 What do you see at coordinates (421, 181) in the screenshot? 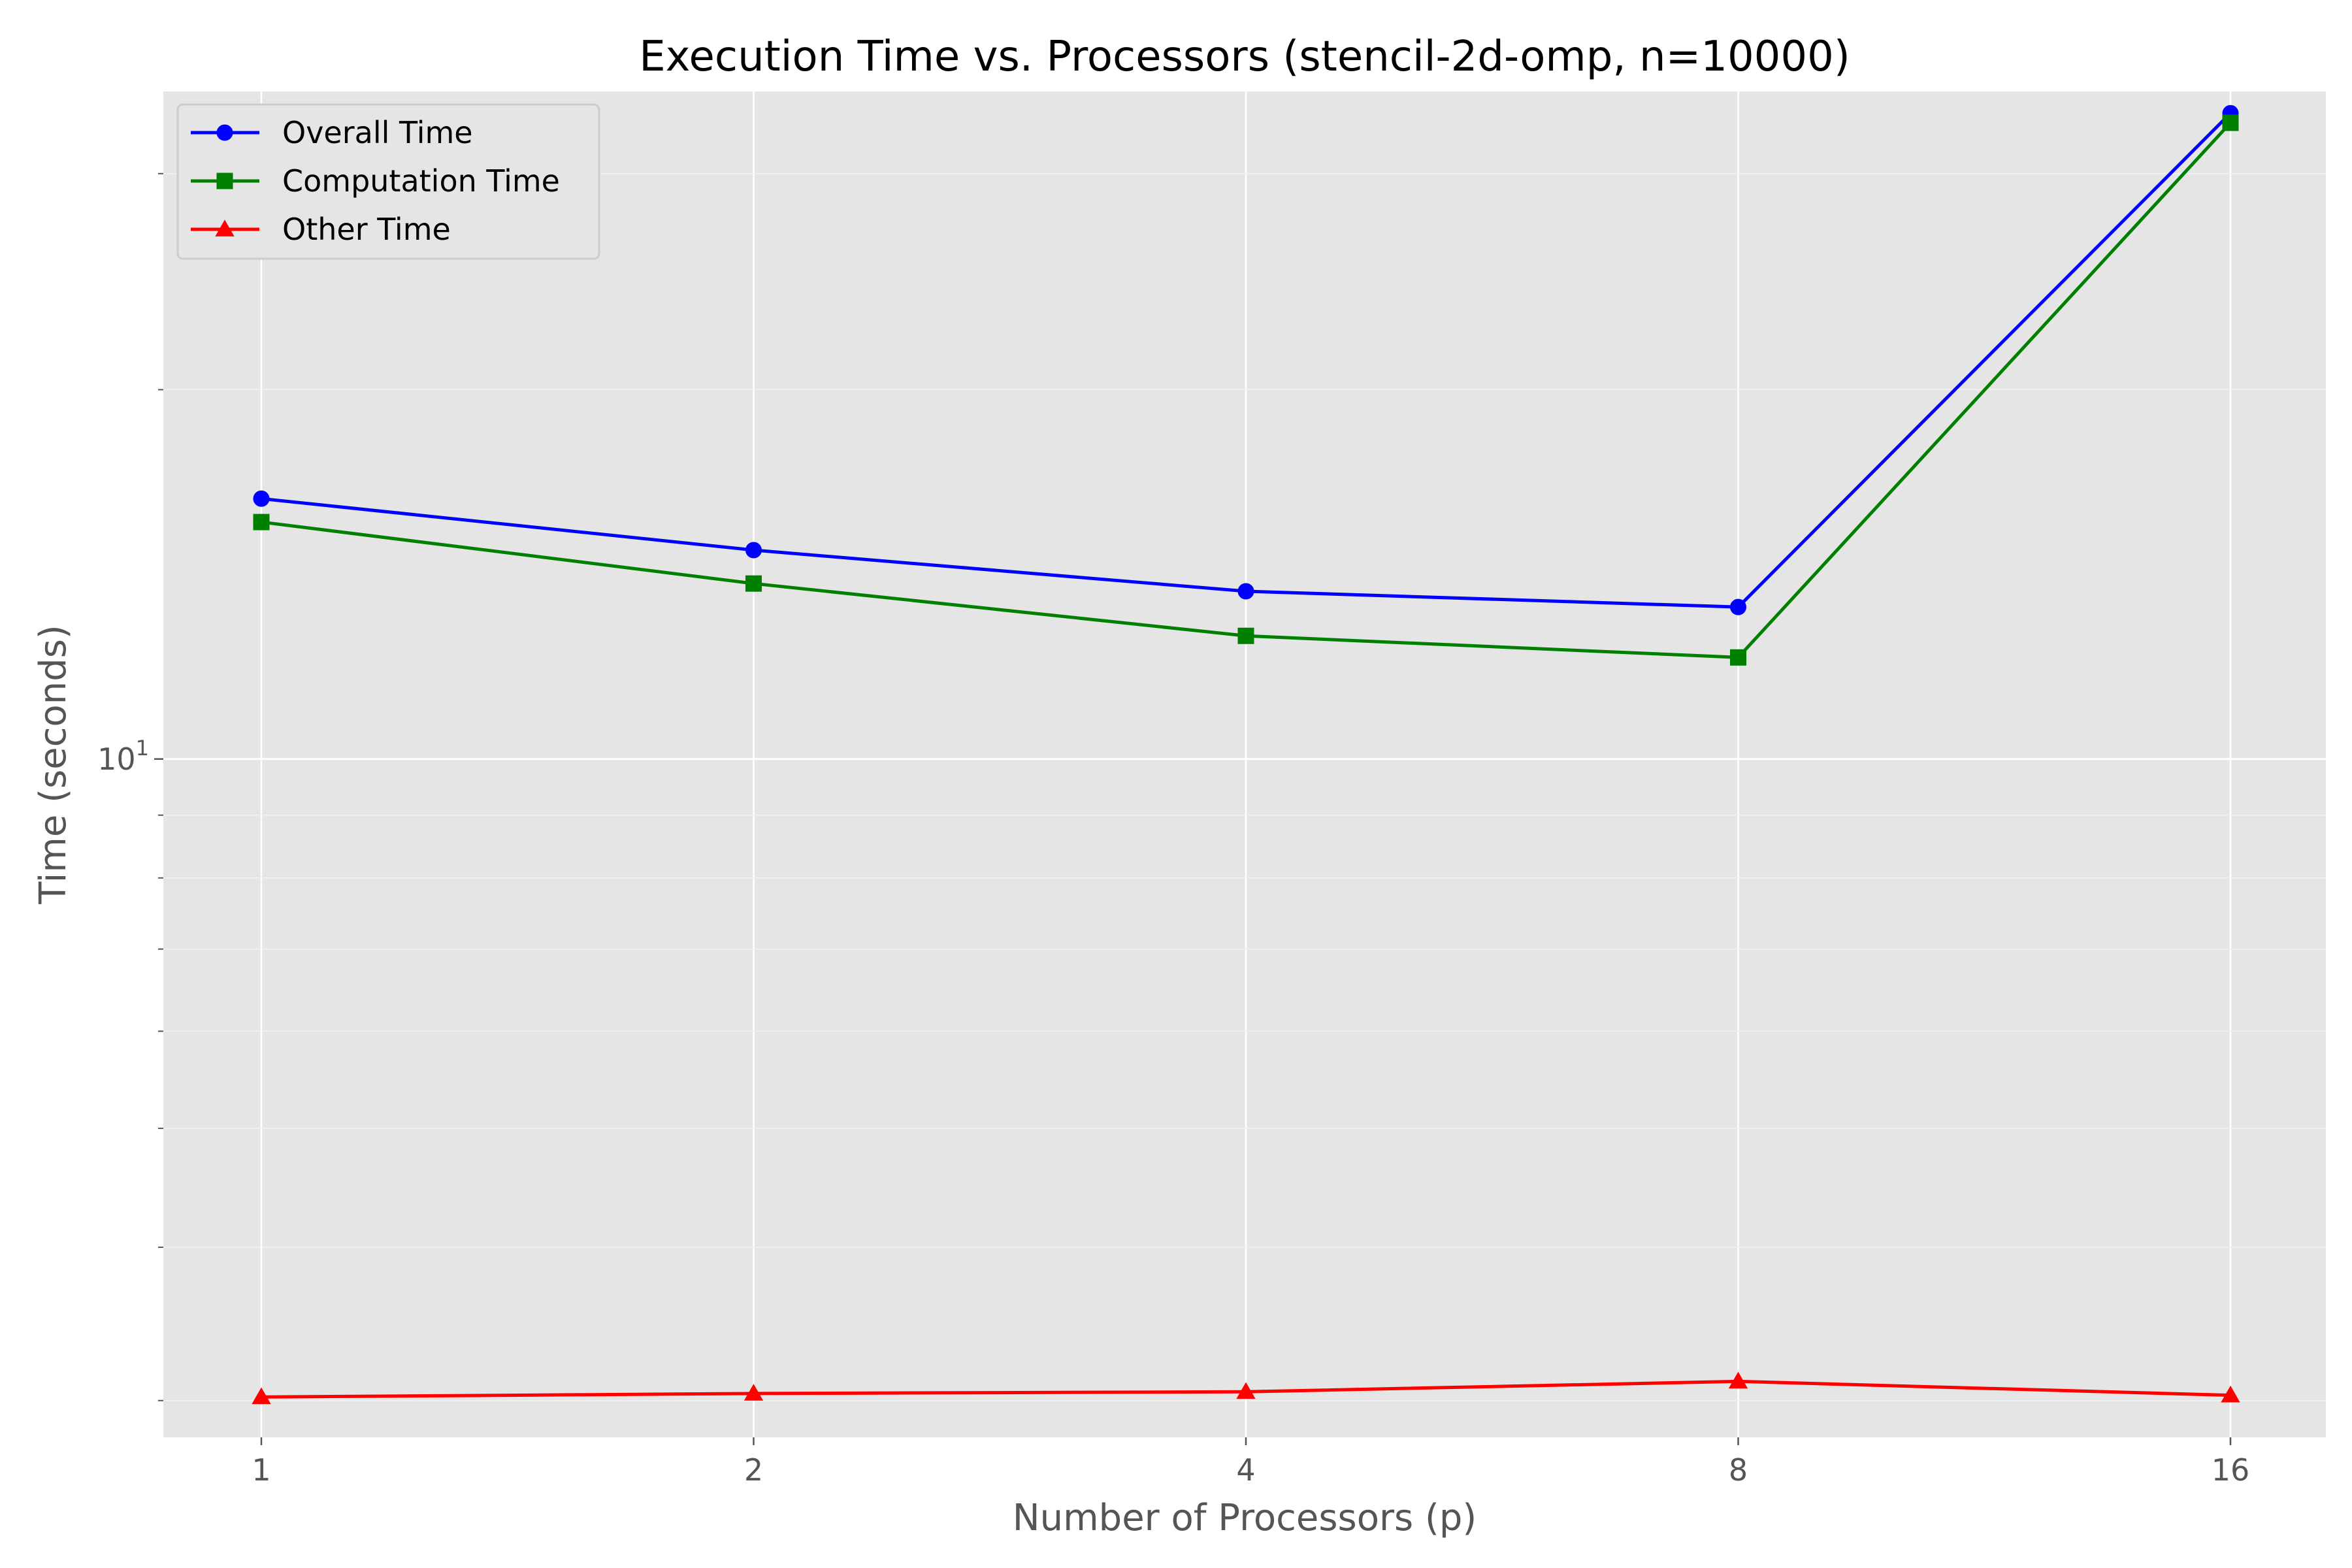
I see `legend-label-computation-time: Computation Time` at bounding box center [421, 181].